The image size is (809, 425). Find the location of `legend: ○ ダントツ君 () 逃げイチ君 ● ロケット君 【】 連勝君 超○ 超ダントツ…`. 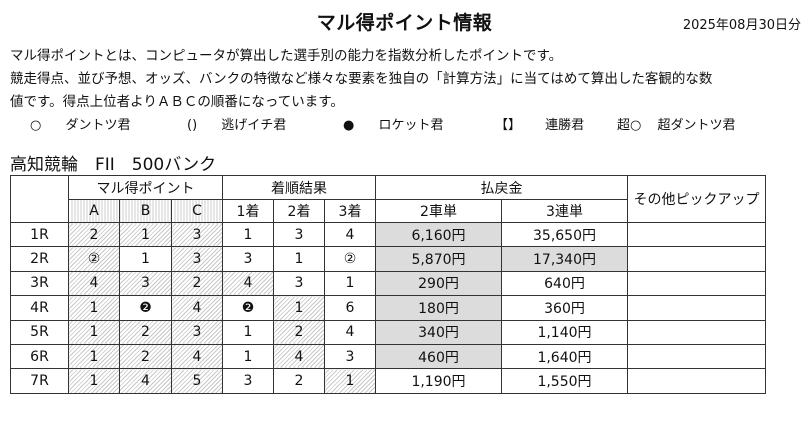

legend: ○ ダントツ君 () 逃げイチ君 ● ロケット君 【】 連勝君 超○ 超ダントツ… is located at coordinates (415, 124).